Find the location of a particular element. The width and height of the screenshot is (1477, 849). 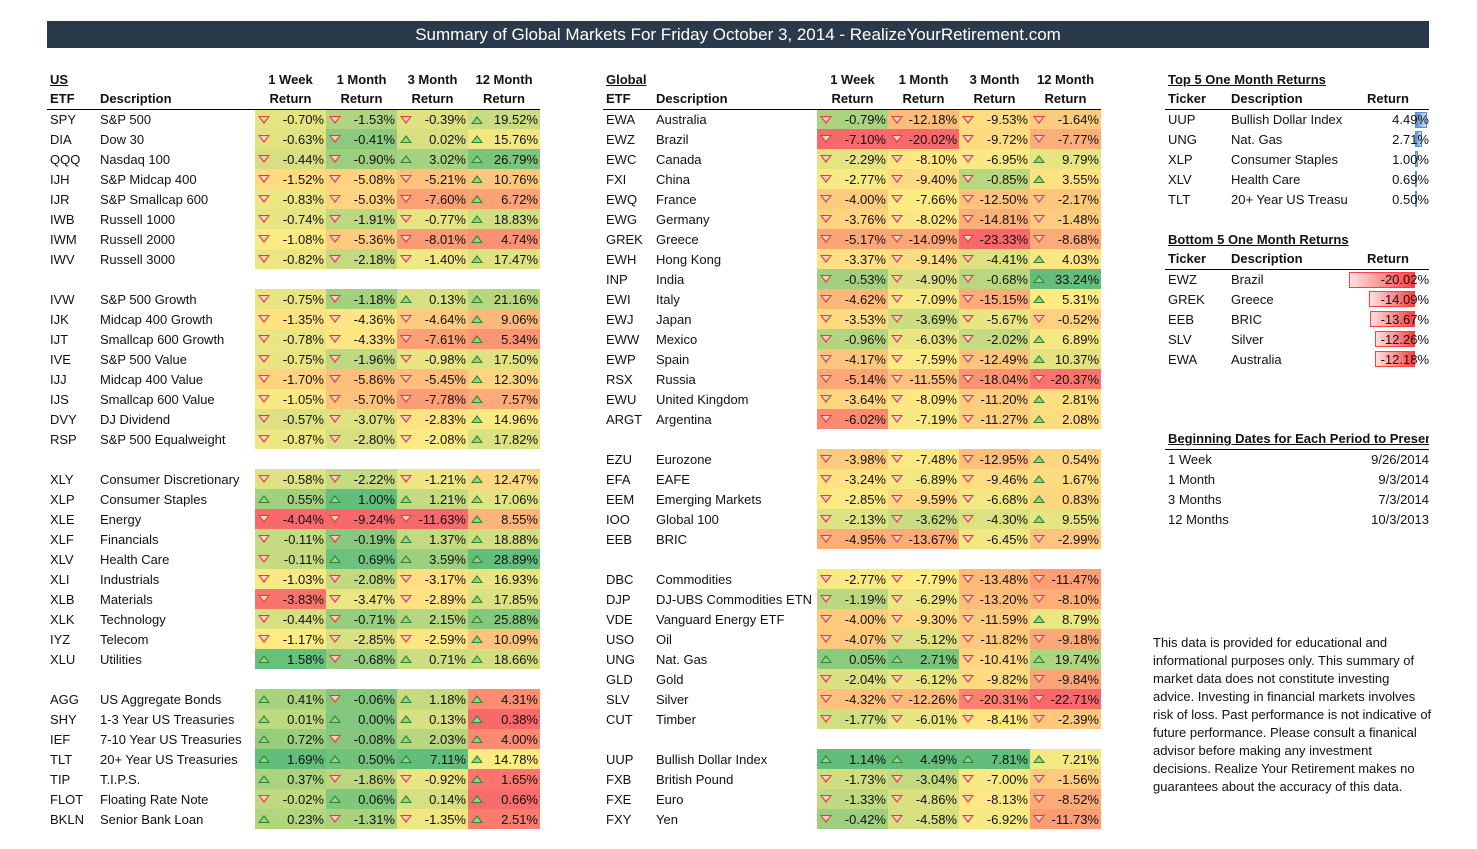

global-return-cell: 33.24% is located at coordinates (1065, 279).